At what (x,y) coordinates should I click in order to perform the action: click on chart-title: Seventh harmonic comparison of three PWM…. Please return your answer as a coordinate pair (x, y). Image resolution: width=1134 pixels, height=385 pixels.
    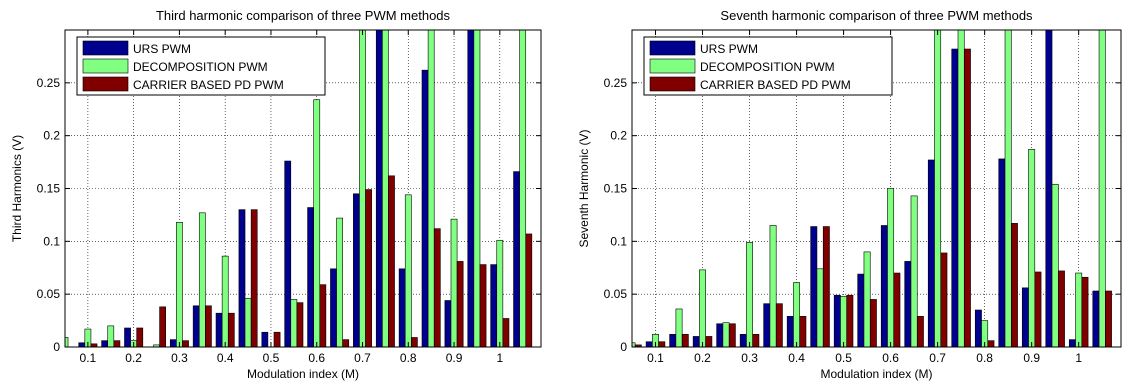
    Looking at the image, I should click on (876, 15).